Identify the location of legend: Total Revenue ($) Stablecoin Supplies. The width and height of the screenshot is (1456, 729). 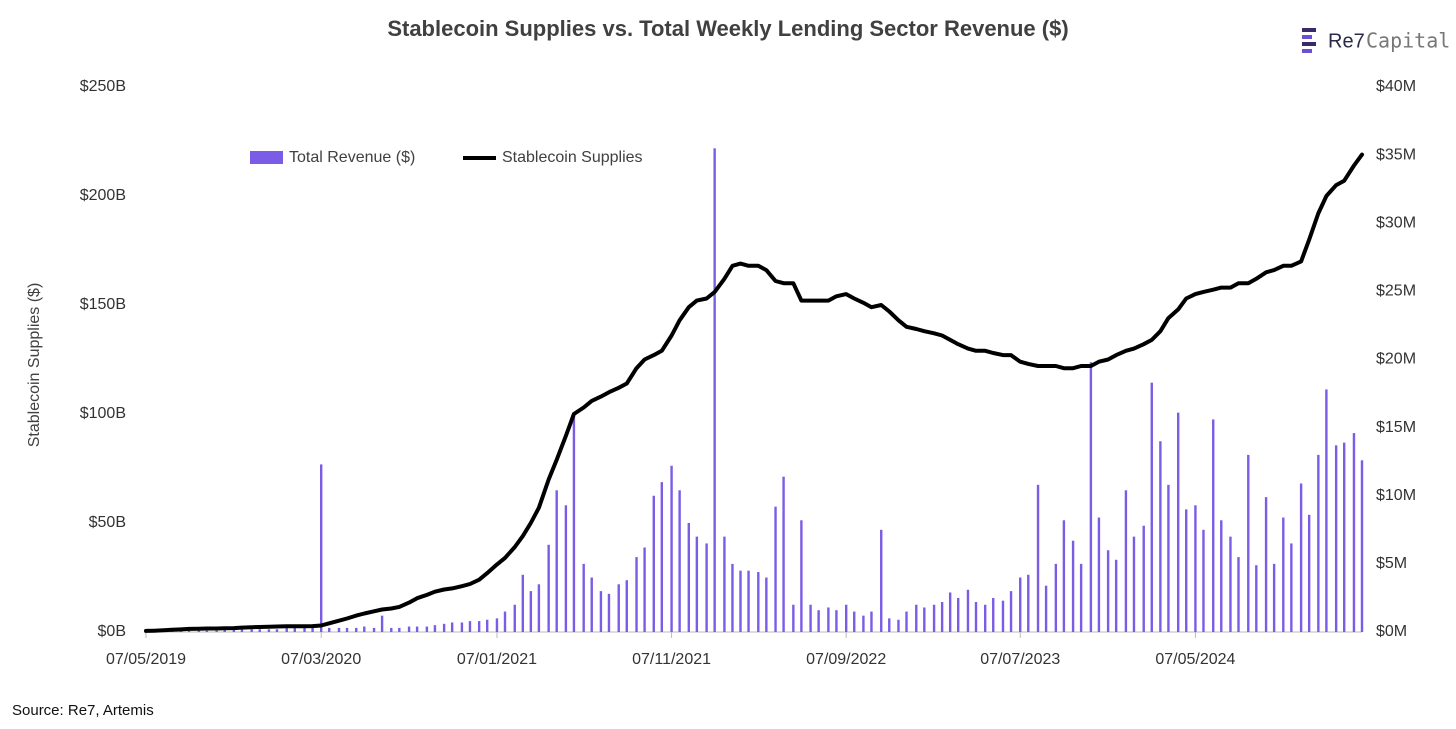
(446, 157).